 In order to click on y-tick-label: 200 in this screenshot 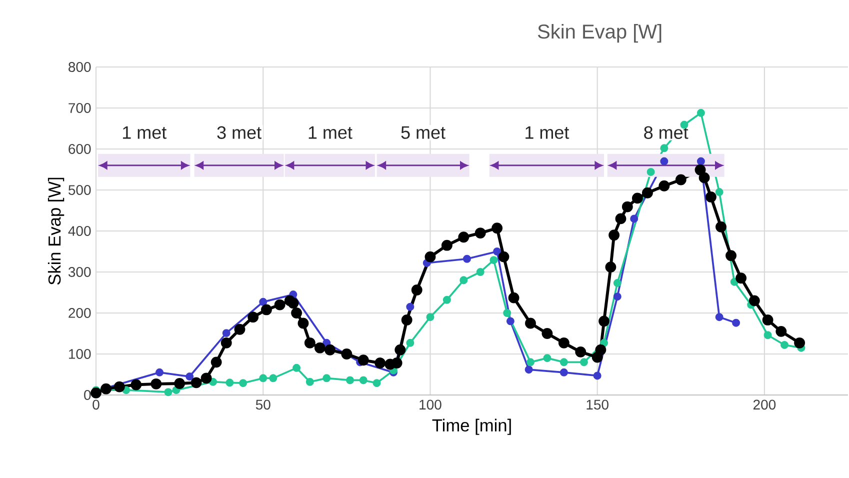, I will do `click(79, 313)`.